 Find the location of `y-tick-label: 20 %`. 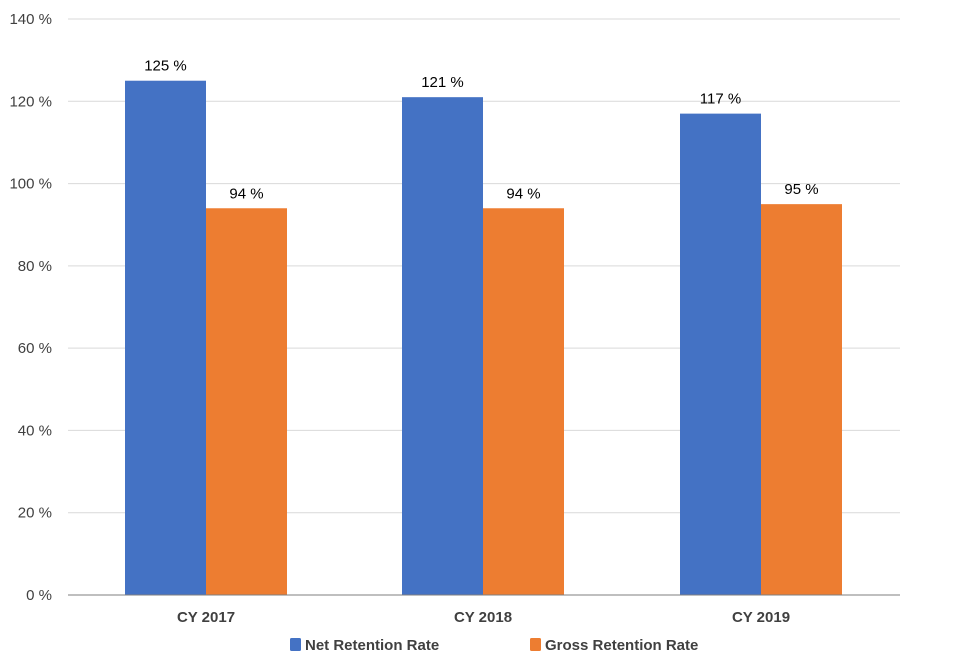

y-tick-label: 20 % is located at coordinates (35, 513).